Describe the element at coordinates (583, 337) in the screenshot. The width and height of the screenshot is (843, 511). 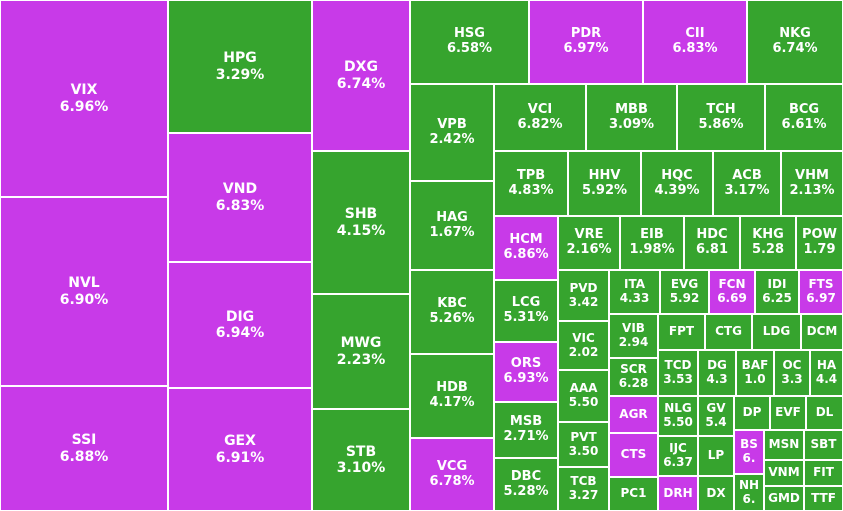
I see `tile-symbol: VIC` at that location.